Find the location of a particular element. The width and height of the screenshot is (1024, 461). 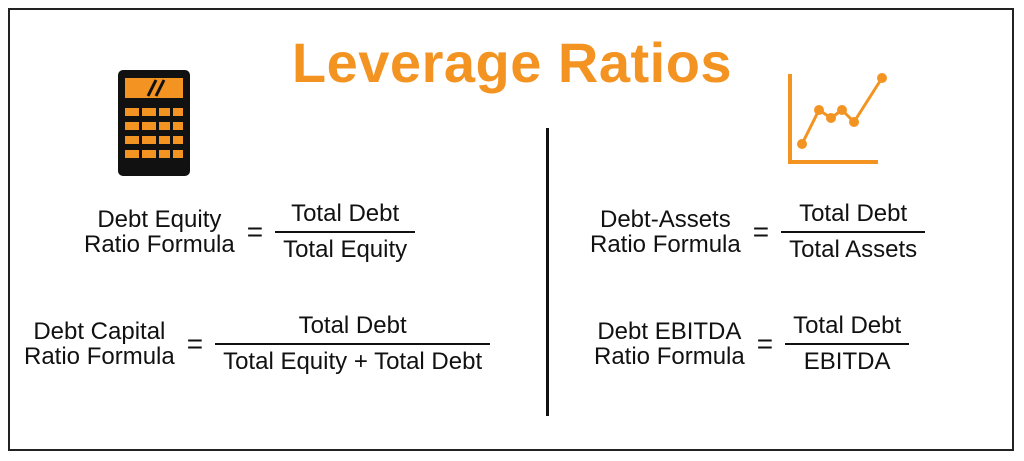

fraction: Total Debt EBITDA is located at coordinates (847, 344).